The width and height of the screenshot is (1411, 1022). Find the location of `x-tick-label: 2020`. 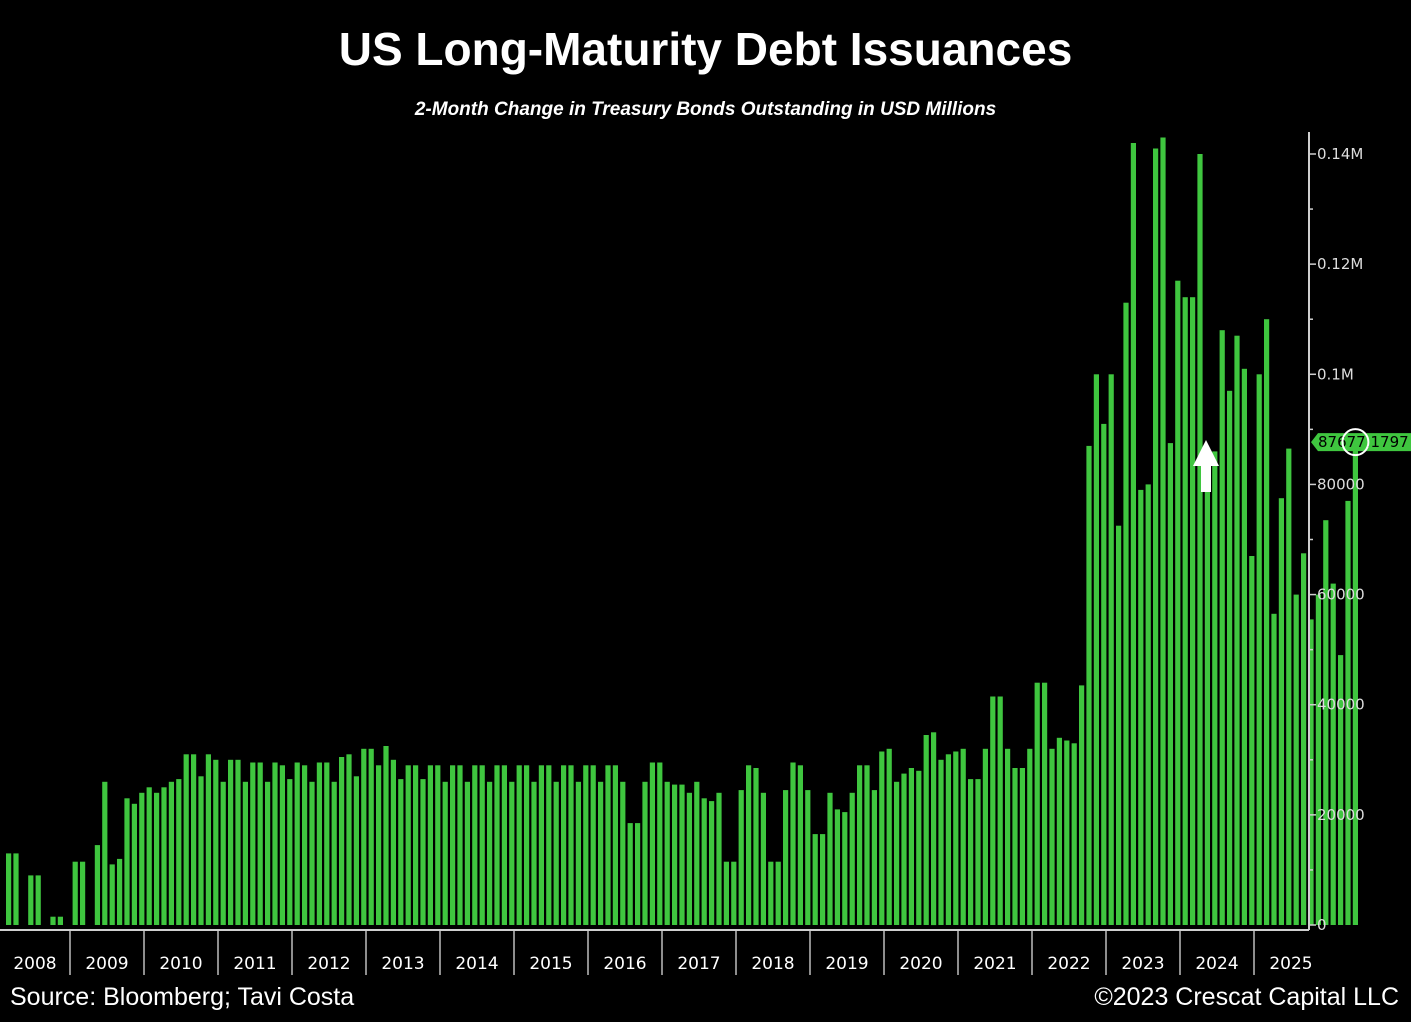

x-tick-label: 2020 is located at coordinates (920, 964).